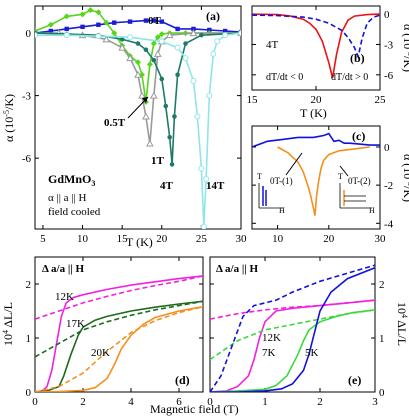  Describe the element at coordinates (63, 269) in the screenshot. I see `label-d-title: Δ a/a || H` at that location.